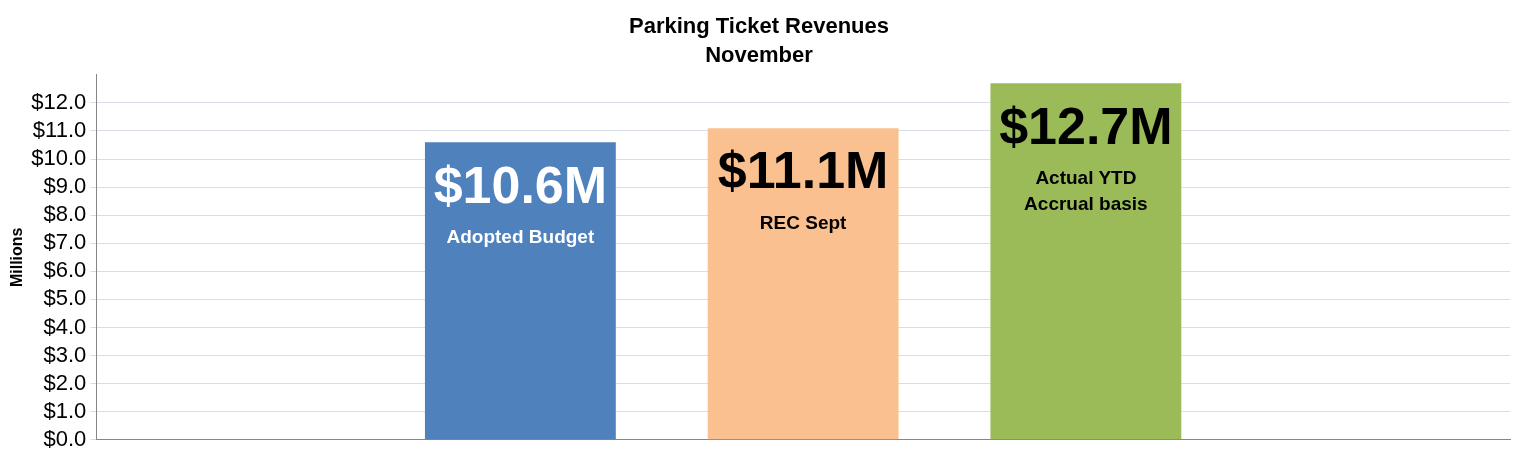  I want to click on x-tick-label: Adopted Budget, so click(520, 236).